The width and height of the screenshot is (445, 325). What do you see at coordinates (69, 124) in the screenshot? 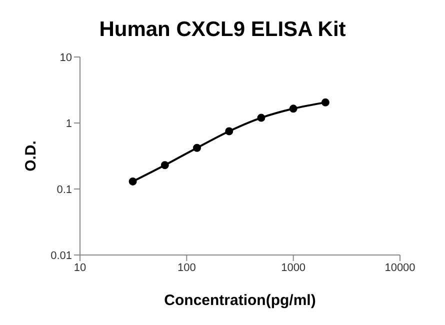
I see `y-tick-label: 1` at bounding box center [69, 124].